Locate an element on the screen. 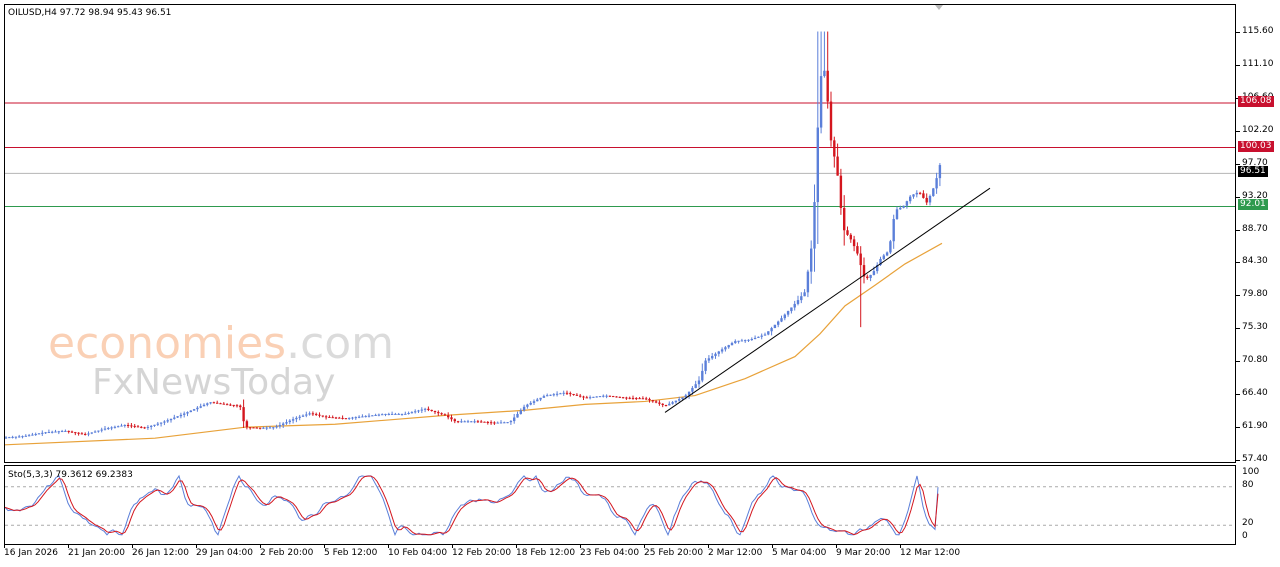 The image size is (1280, 567). symbol-info: OILUSD,H4 97.72 98.94 95.43 96.51 is located at coordinates (90, 13).